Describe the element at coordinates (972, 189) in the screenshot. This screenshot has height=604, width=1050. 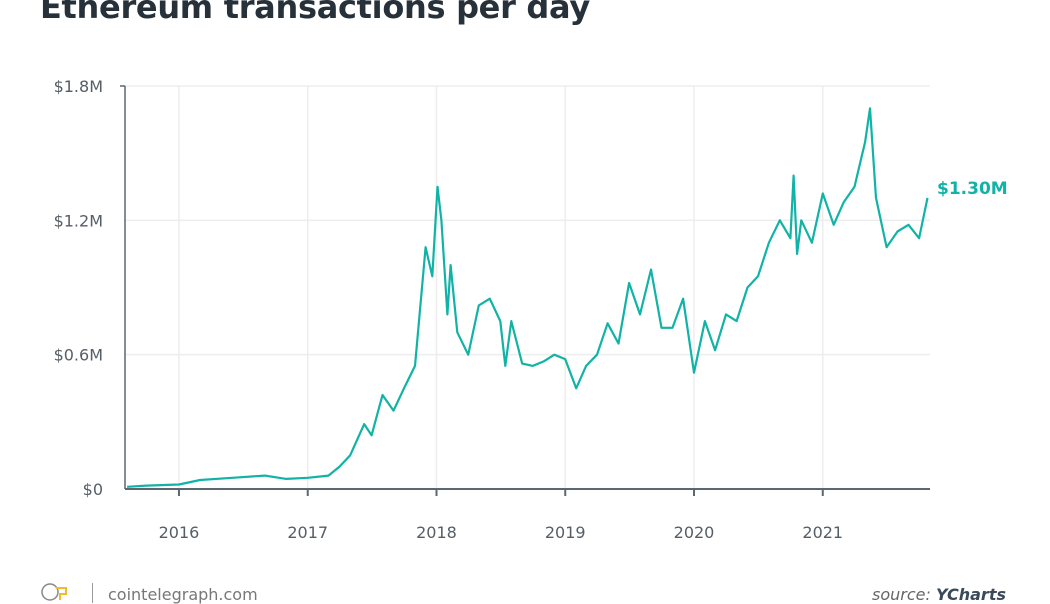
I see `end-value-label: $1.30M` at that location.